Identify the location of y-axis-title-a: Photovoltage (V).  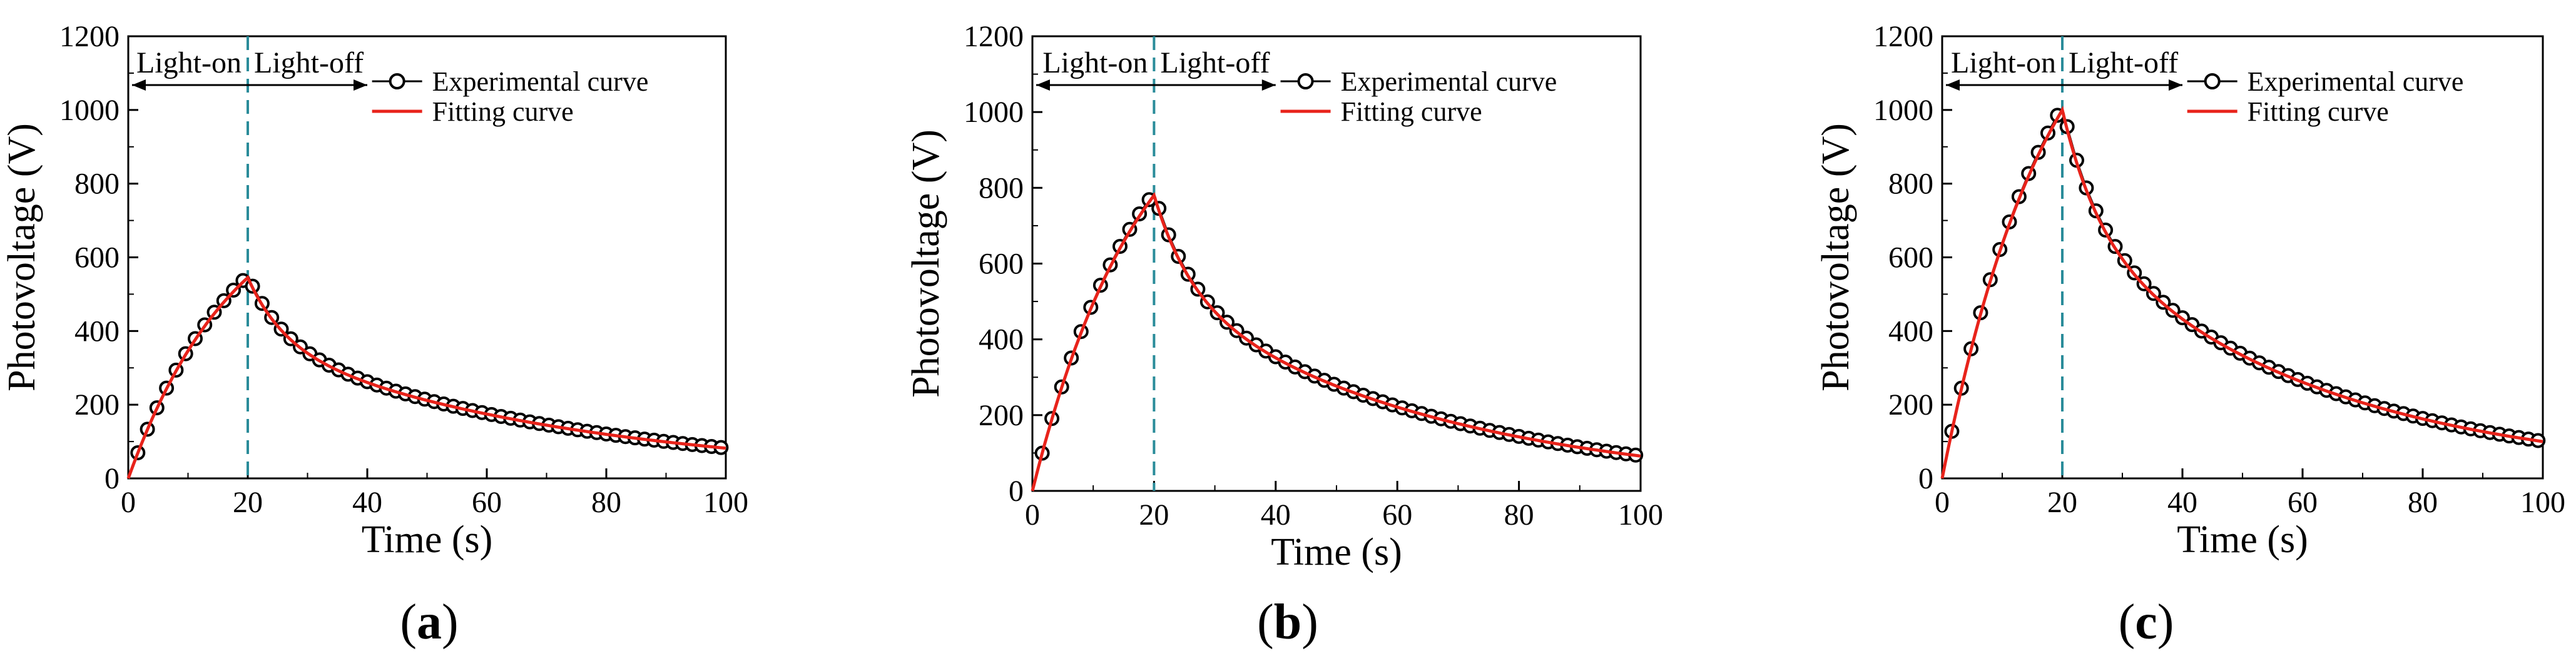
(22, 257).